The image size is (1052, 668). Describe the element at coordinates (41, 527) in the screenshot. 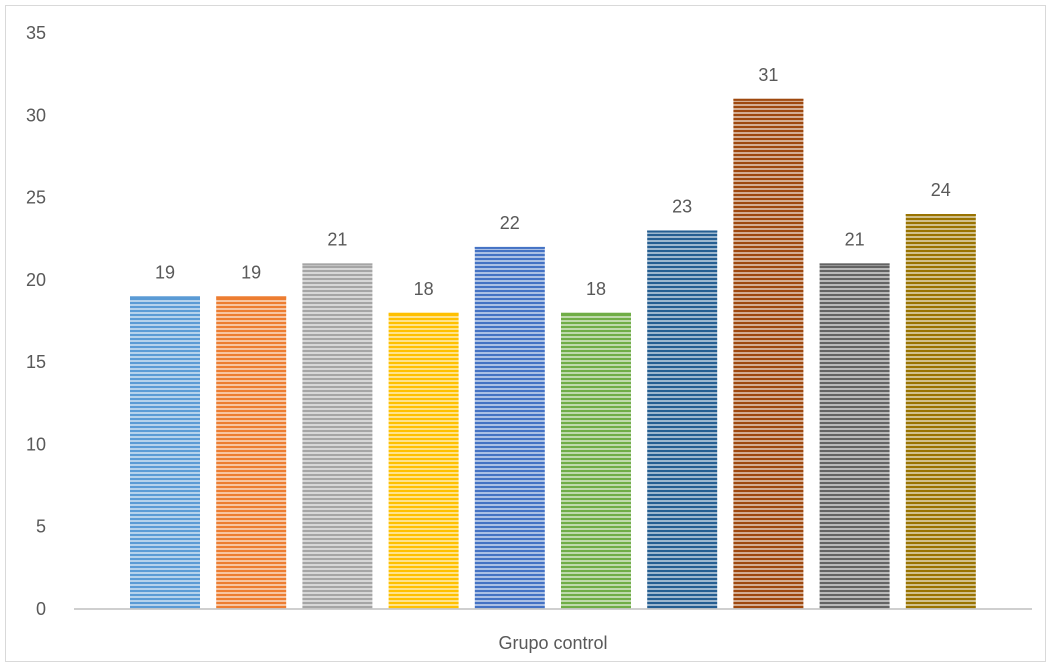

I see `y-tick-label: 5` at that location.